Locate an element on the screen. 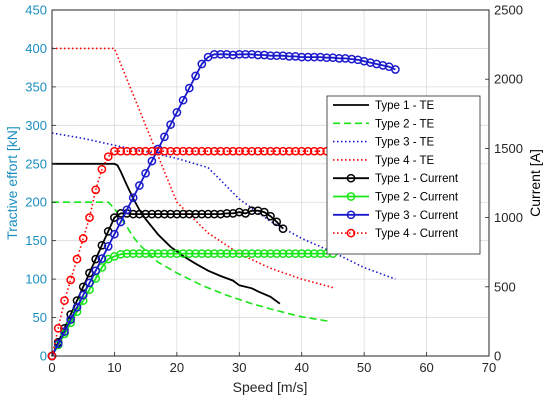 The image size is (550, 402). y-axis-left-label: Tractive effort [kN] is located at coordinates (12, 183).